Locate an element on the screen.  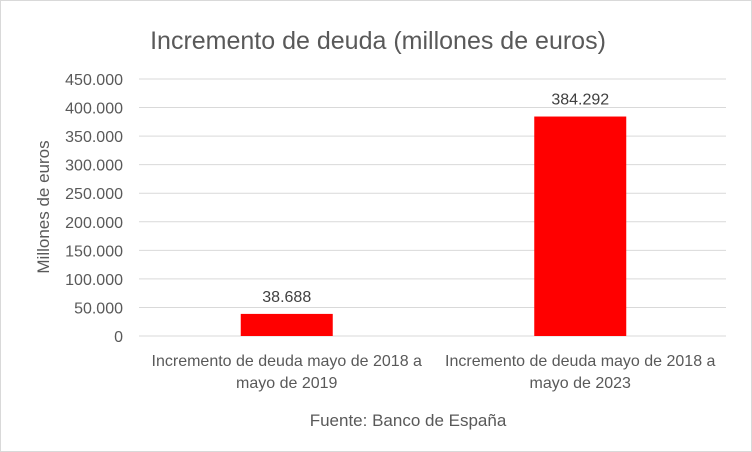
y-tick-label: 0 is located at coordinates (118, 337).